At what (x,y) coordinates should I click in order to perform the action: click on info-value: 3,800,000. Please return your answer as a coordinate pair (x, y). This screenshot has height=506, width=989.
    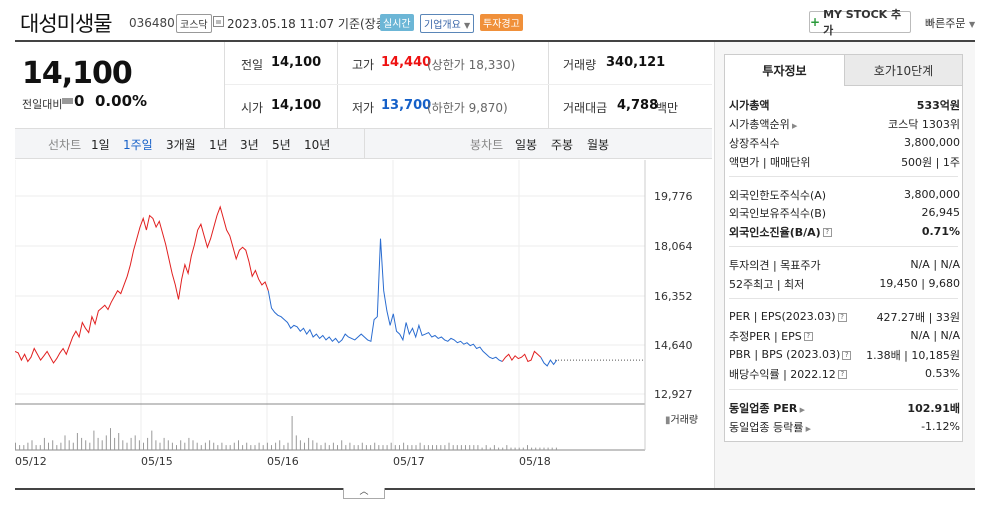
    Looking at the image, I should click on (932, 142).